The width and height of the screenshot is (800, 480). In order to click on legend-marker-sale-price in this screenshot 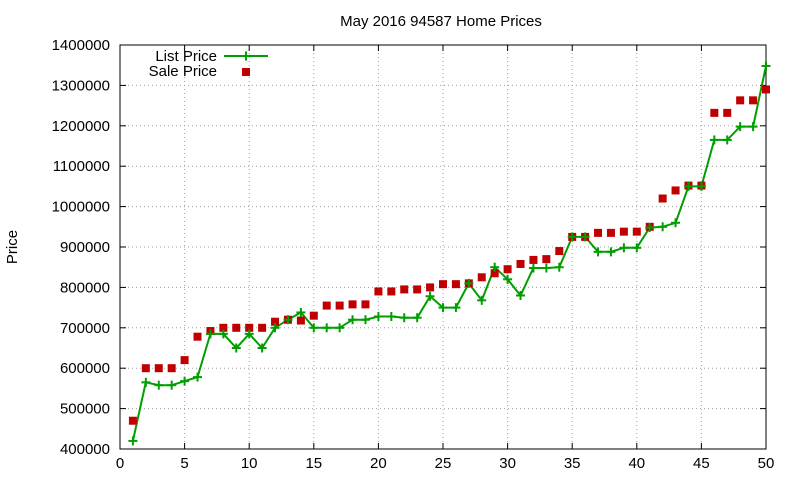, I will do `click(246, 72)`.